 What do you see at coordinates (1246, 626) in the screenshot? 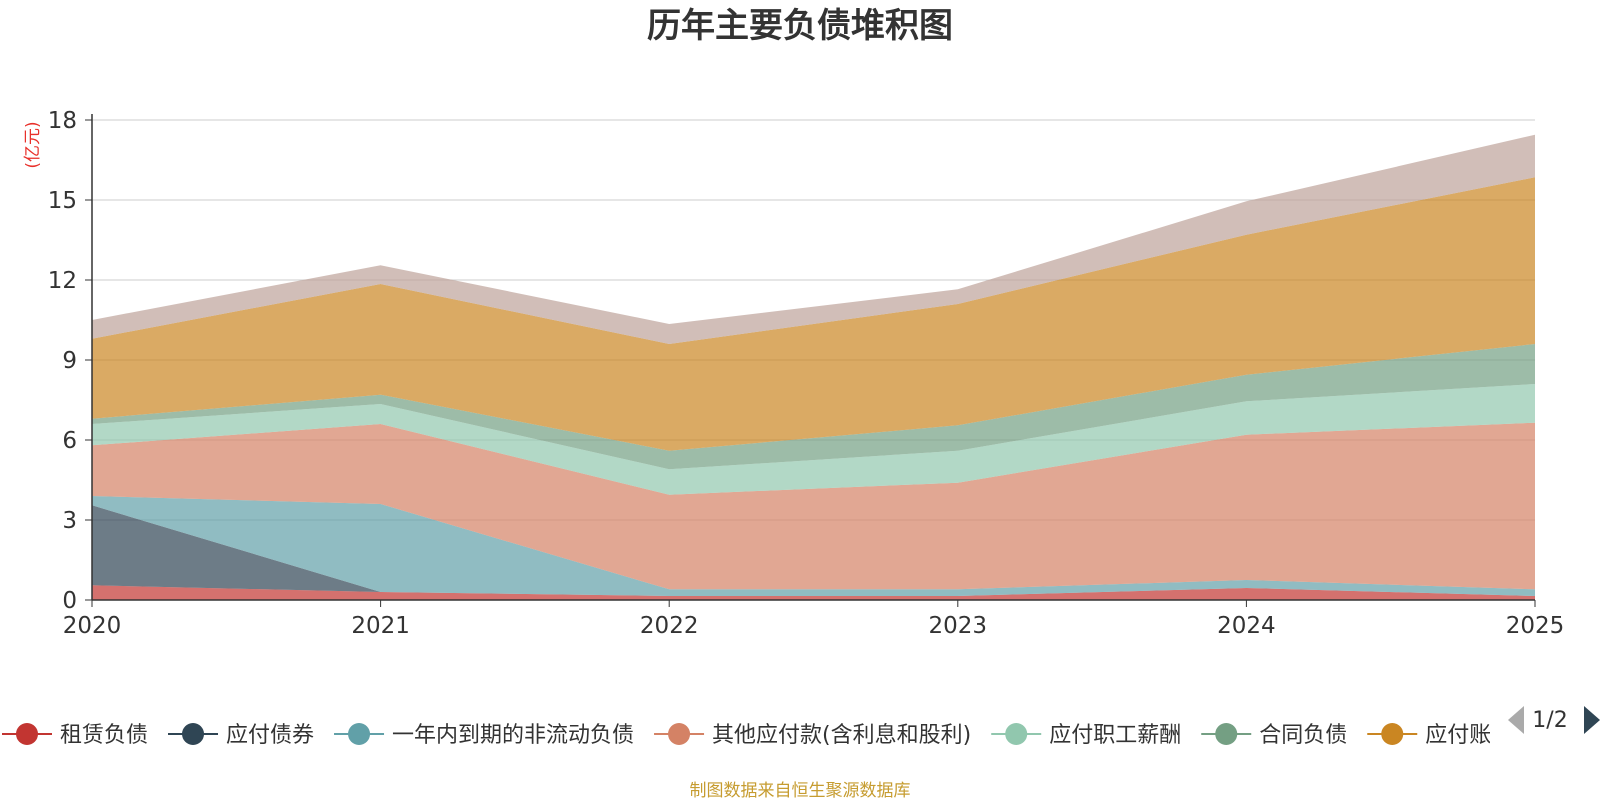
I see `x-tick-label: 2024` at bounding box center [1246, 626].